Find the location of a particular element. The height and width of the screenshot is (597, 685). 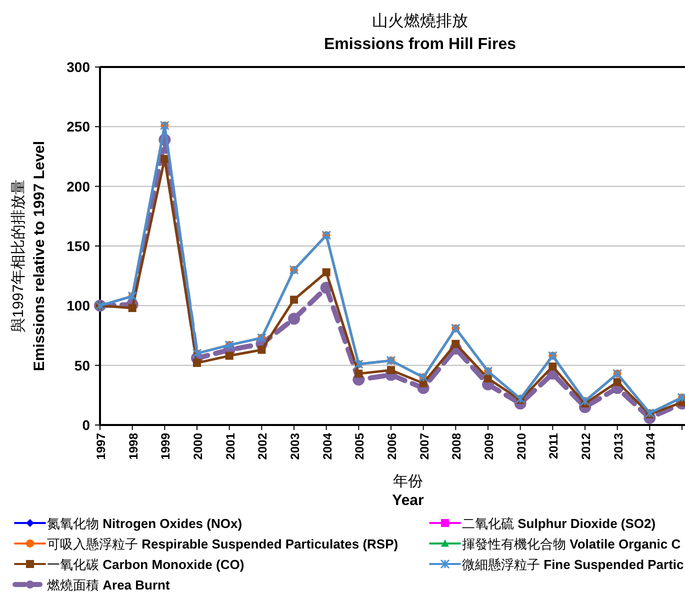

x-tick-label: 1997 is located at coordinates (101, 446).